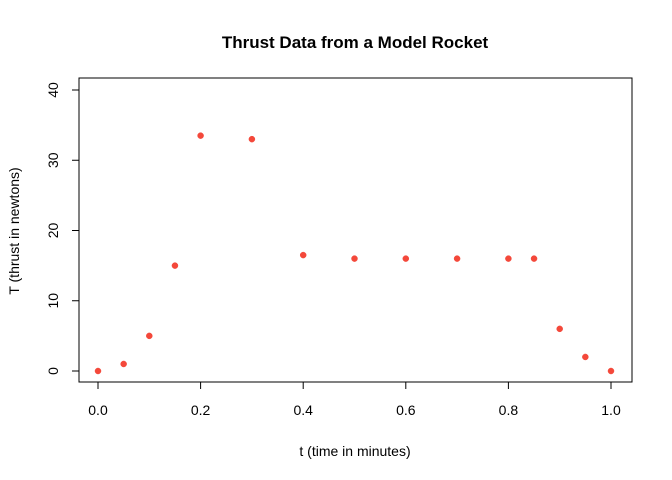 The image size is (672, 480). I want to click on x-axis-label: t (time in minutes), so click(354, 451).